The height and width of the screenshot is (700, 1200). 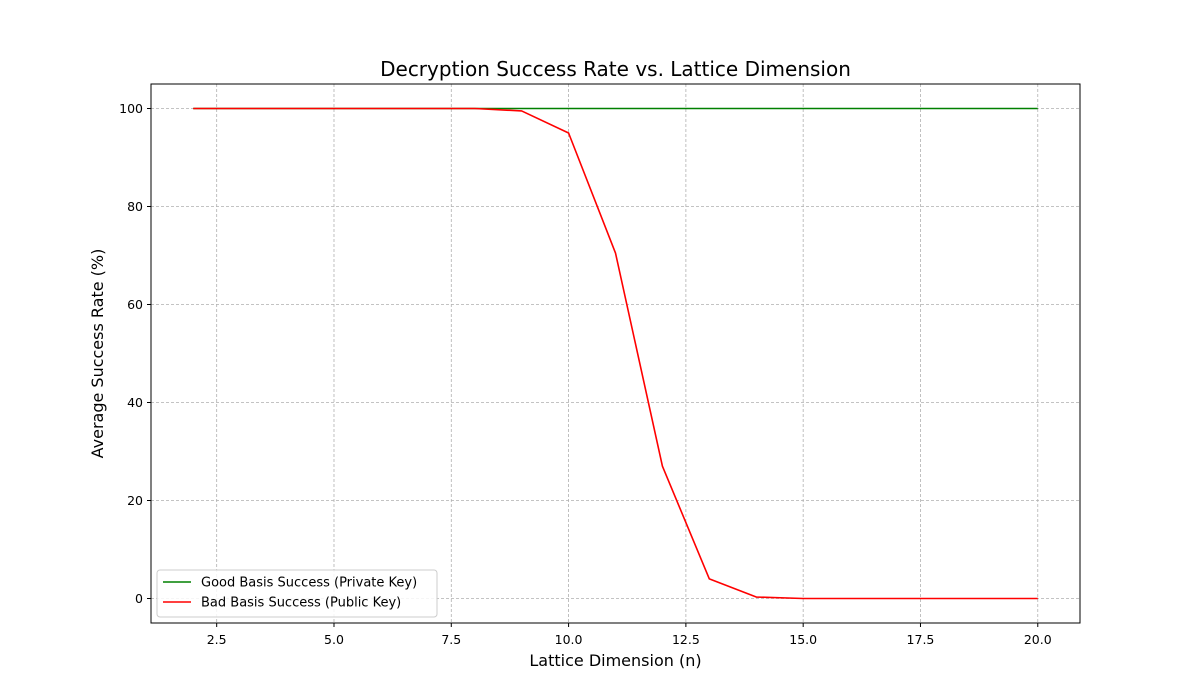 What do you see at coordinates (615, 660) in the screenshot?
I see `x-axis-label: Lattice Dimension (n)` at bounding box center [615, 660].